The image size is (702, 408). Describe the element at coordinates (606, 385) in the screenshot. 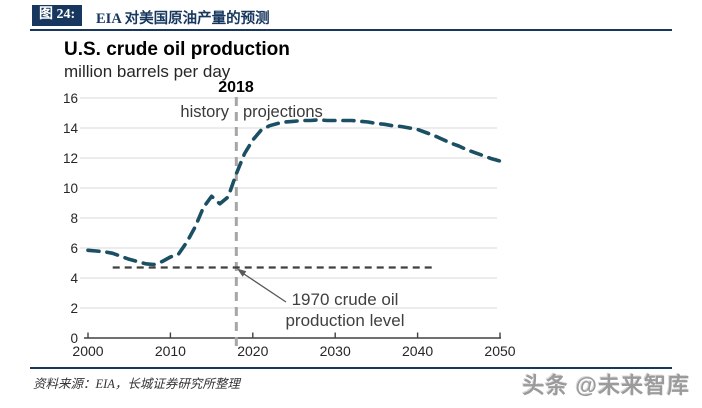

I see `watermark-label: 头条 @未来智库` at that location.